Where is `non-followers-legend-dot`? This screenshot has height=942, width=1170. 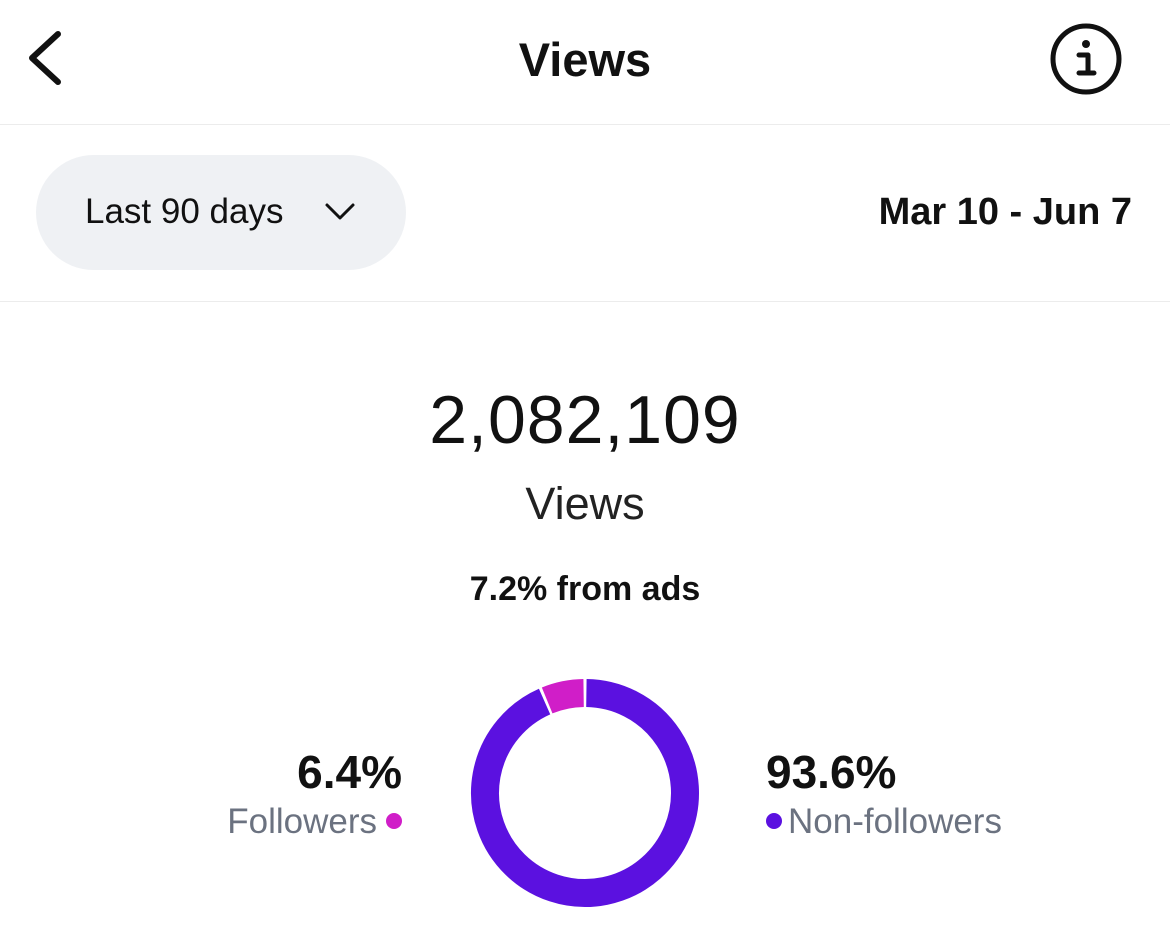 non-followers-legend-dot is located at coordinates (774, 820).